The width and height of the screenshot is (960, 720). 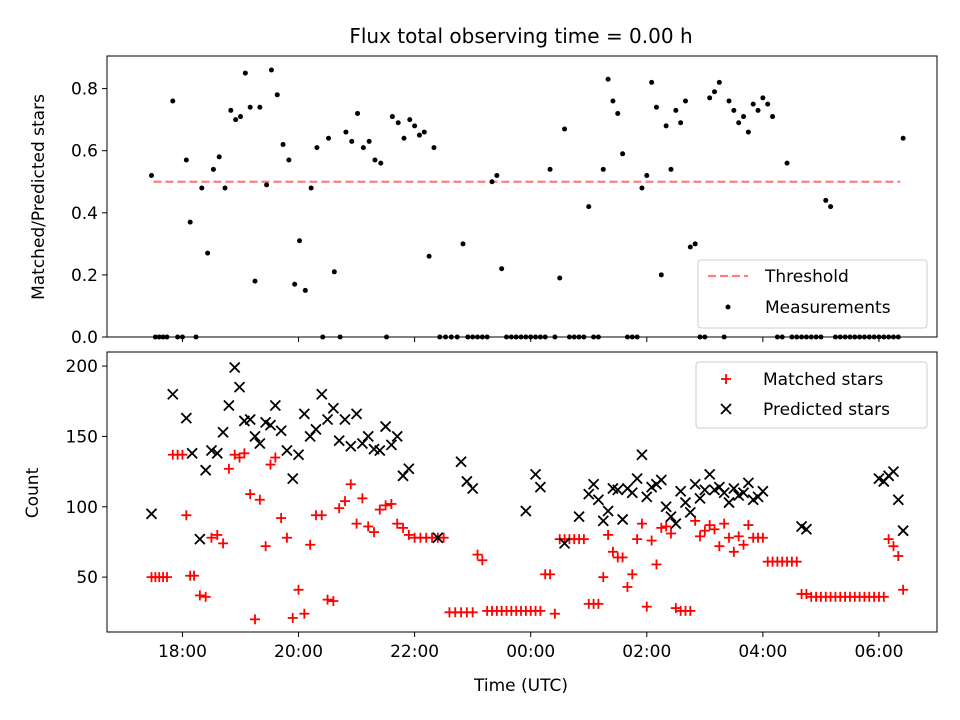 I want to click on x-axis-label: Time (UTC), so click(x=520, y=686).